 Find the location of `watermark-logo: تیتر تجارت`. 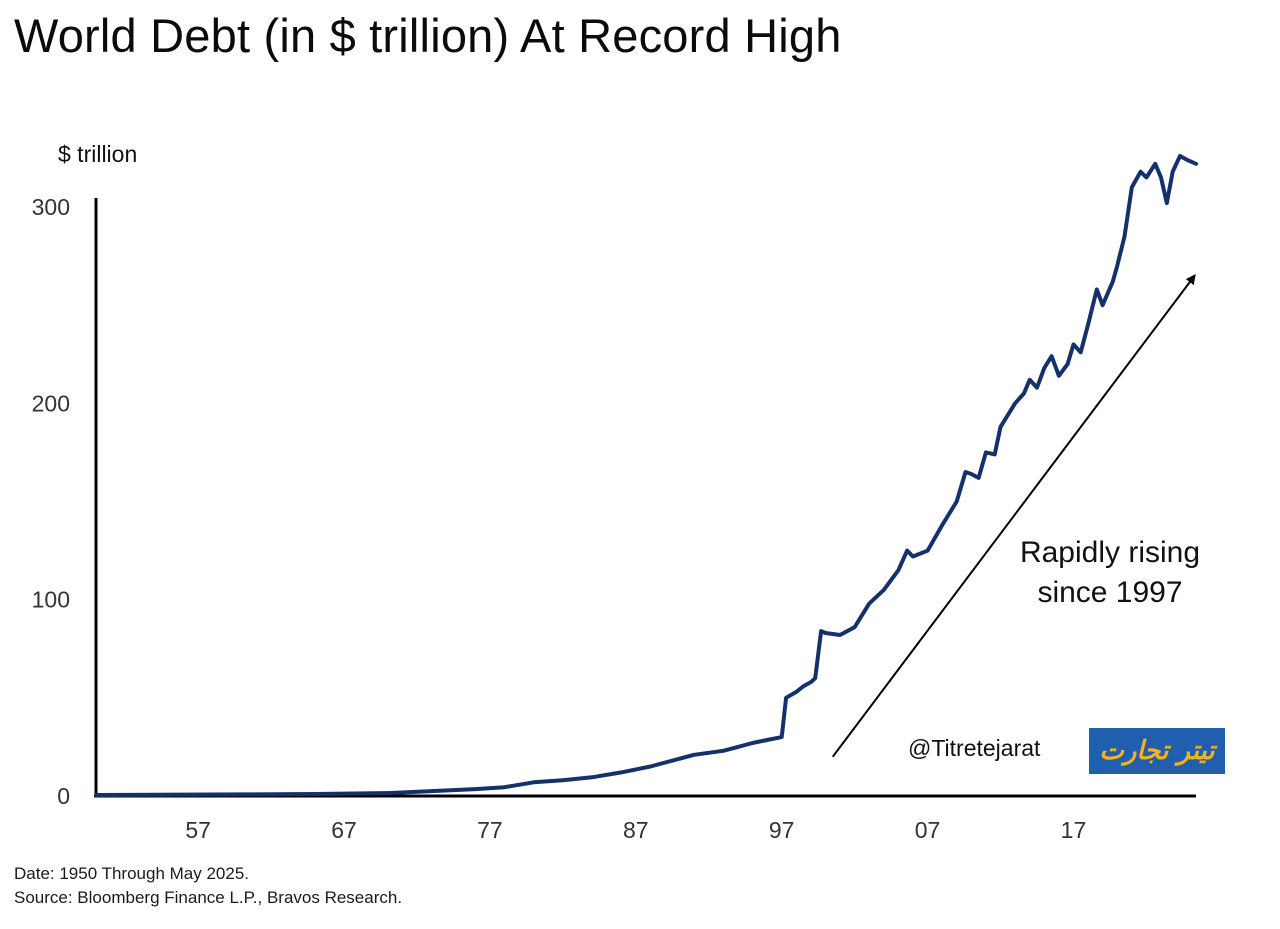

watermark-logo: تیتر تجارت is located at coordinates (1157, 751).